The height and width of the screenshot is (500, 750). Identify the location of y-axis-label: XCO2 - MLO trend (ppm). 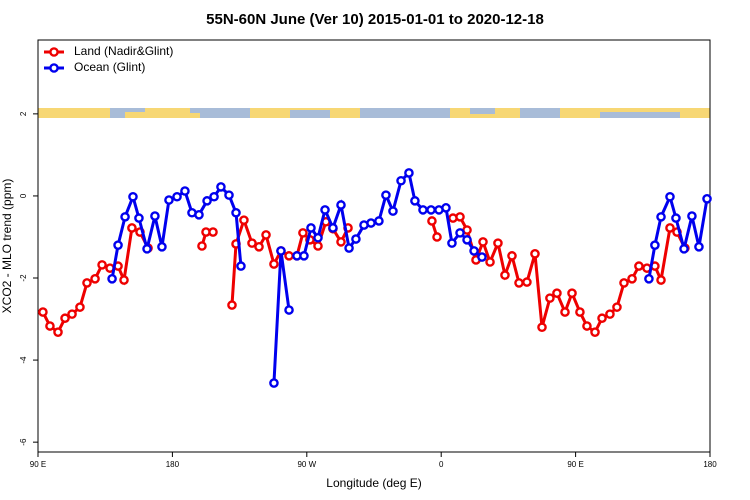
(7, 246).